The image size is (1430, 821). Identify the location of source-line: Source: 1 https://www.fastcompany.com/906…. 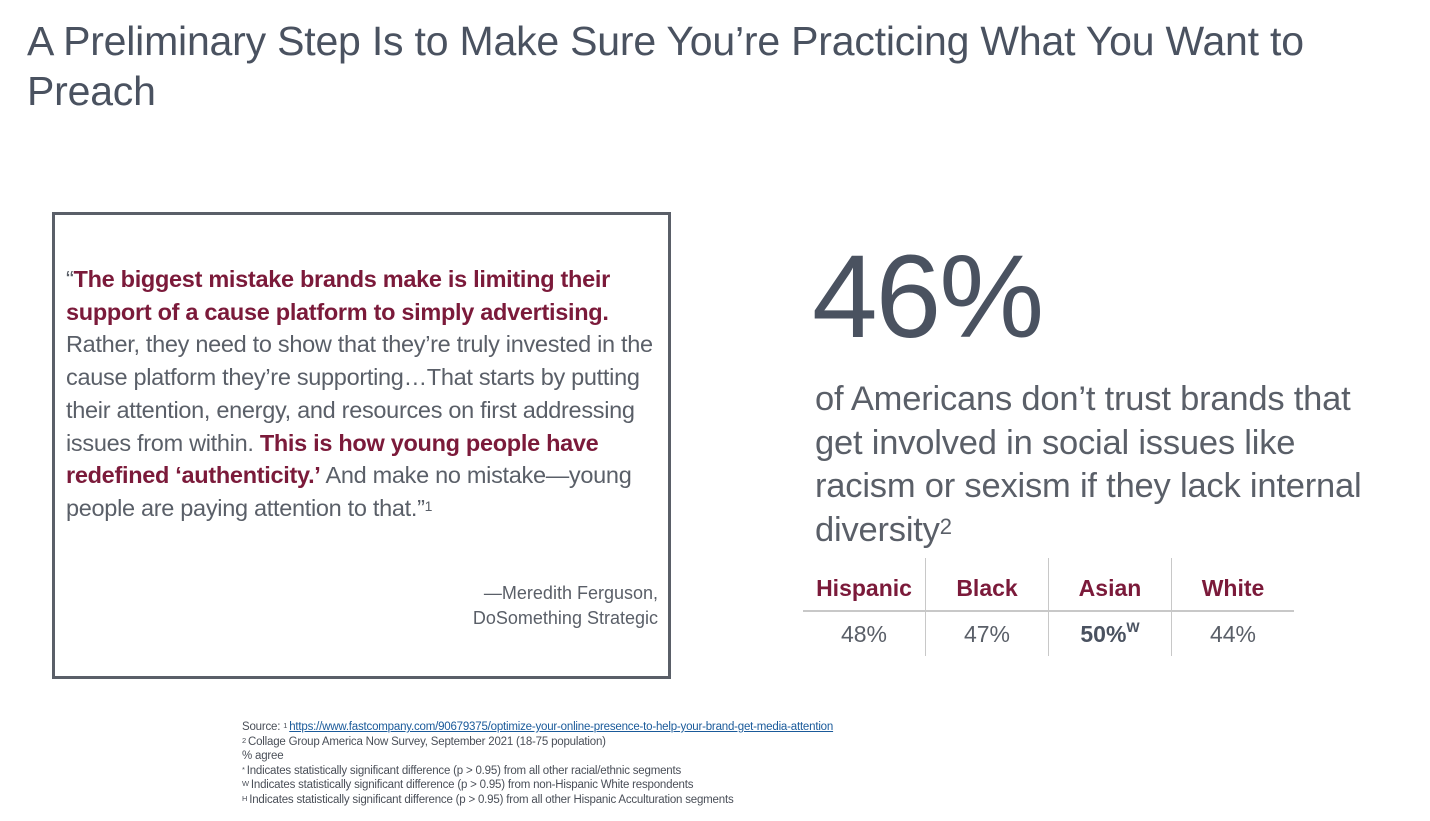
(537, 727).